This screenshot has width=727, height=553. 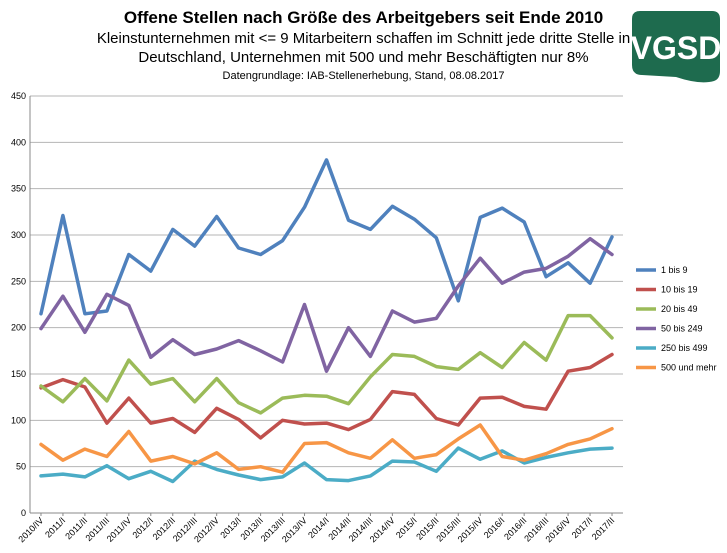 I want to click on legend-label-2: 20 bis 49, so click(x=679, y=309).